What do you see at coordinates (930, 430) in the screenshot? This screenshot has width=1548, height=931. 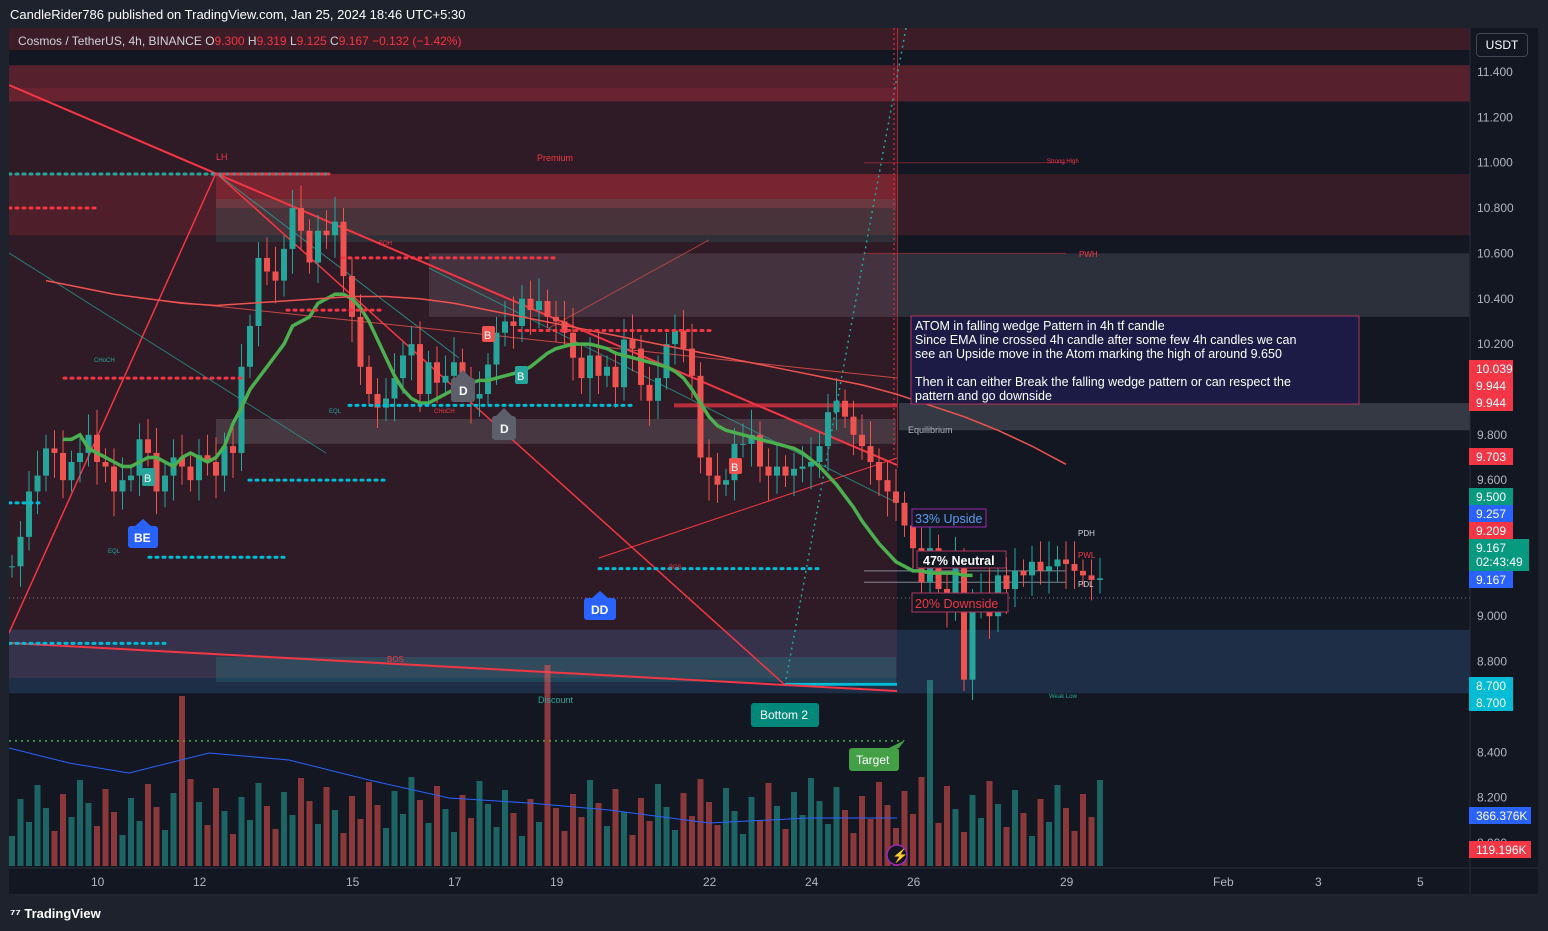 I see `equilibrium-label: Equilibrium` at bounding box center [930, 430].